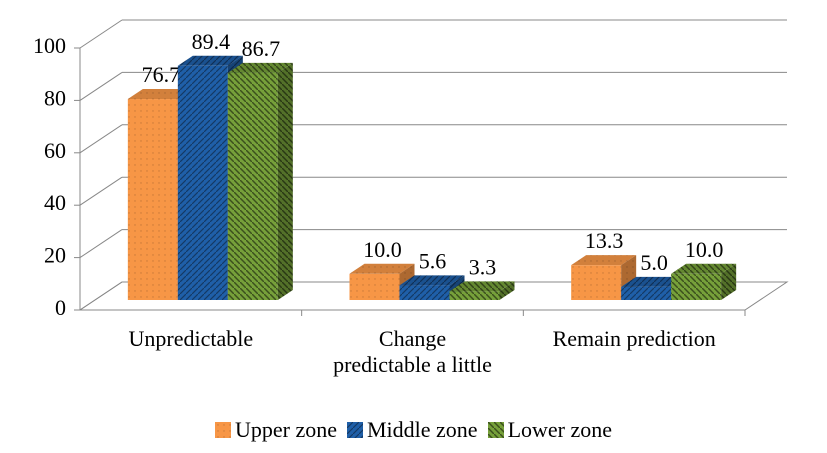 This screenshot has height=453, width=827. I want to click on y-tick-label: 0, so click(60, 307).